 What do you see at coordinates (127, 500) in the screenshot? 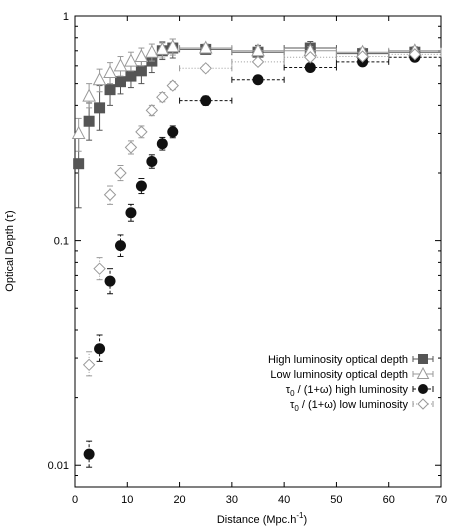
I see `x-tick-label: 10` at bounding box center [127, 500].